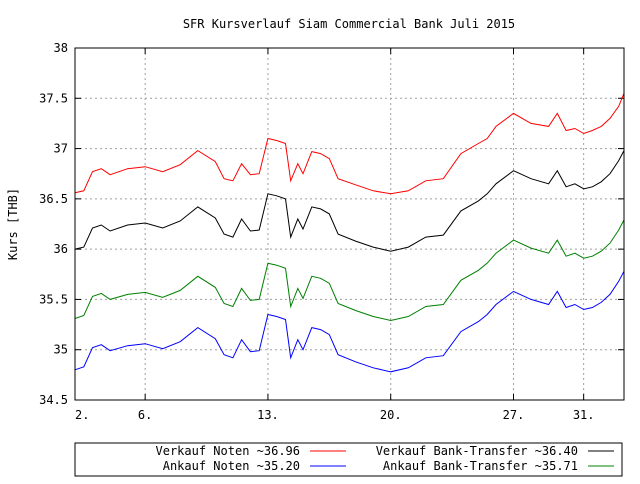  What do you see at coordinates (145, 415) in the screenshot?
I see `x-tick-label: 6.` at bounding box center [145, 415].